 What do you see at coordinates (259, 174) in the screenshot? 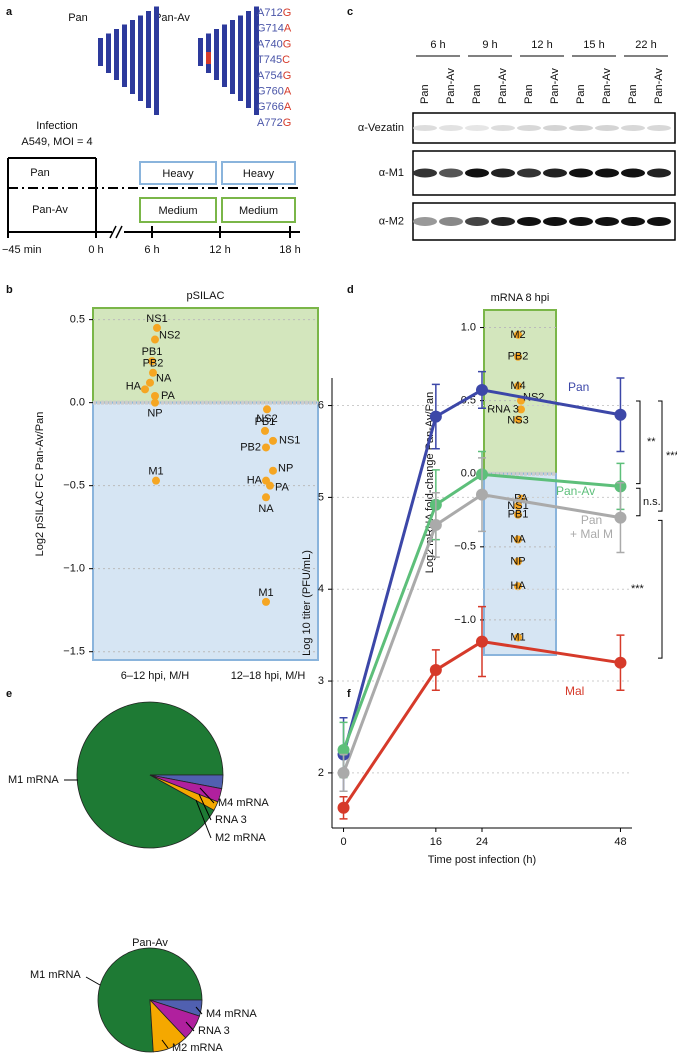
I see `box-label: Heavy` at bounding box center [259, 174].